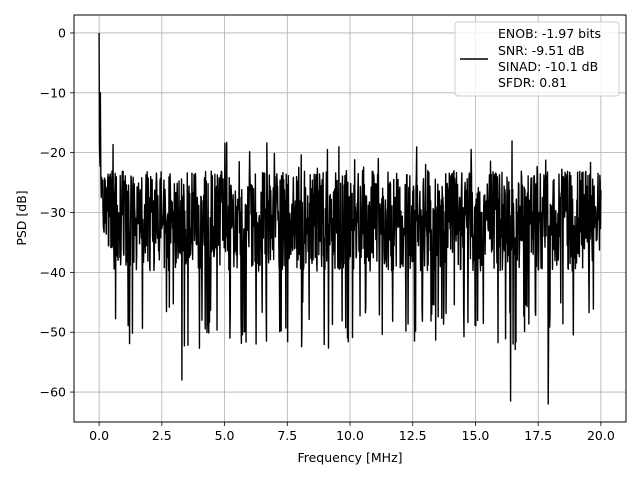 Image resolution: width=640 pixels, height=484 pixels. I want to click on legend-sfdr: SFDR: 0.81, so click(532, 82).